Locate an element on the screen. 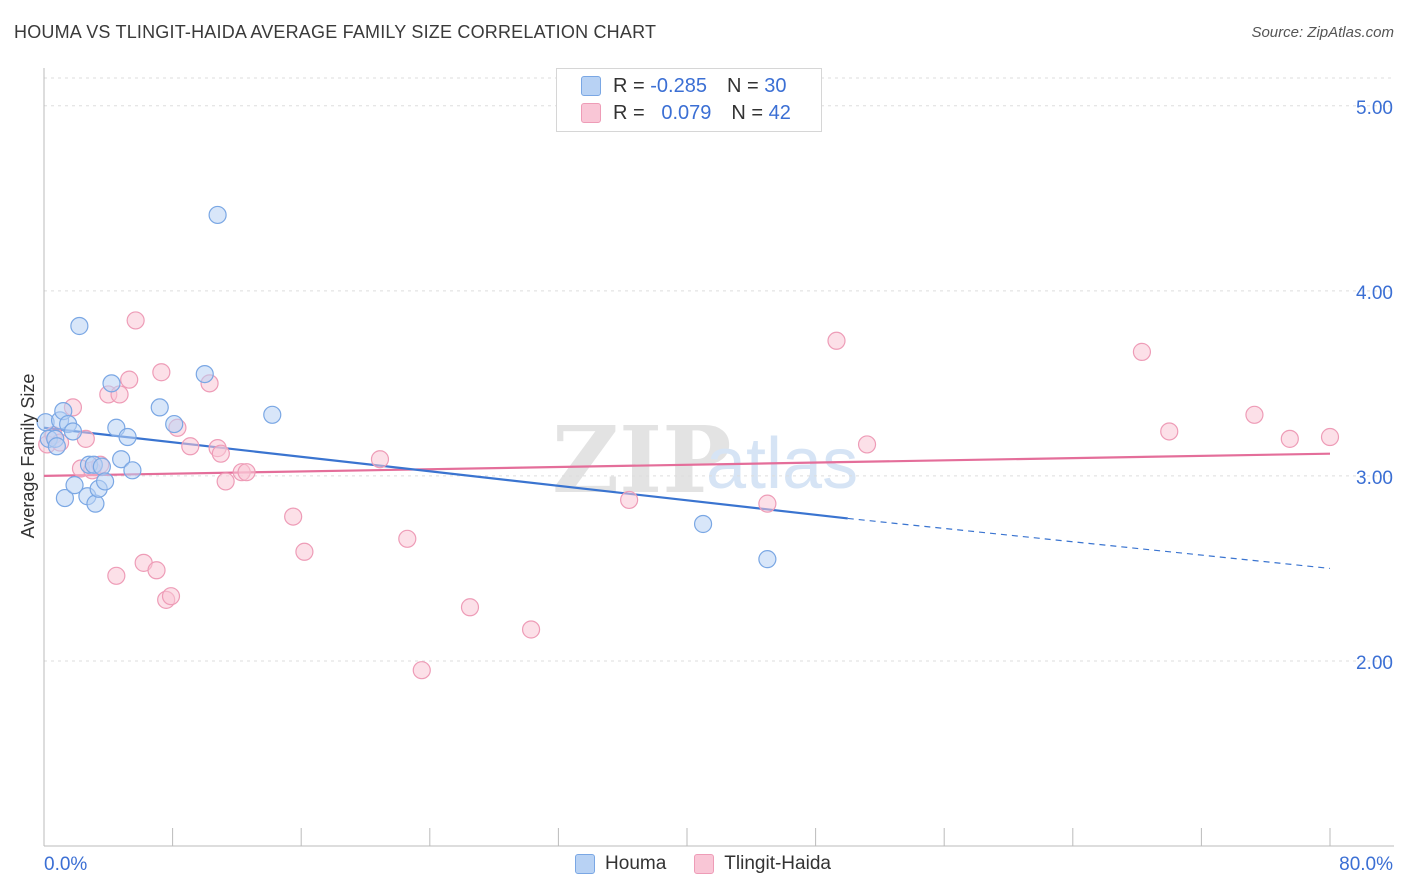 This screenshot has width=1406, height=892. correlation-legend: R = -0.285 N = 30 R = 0.079 N = 42 is located at coordinates (689, 100).